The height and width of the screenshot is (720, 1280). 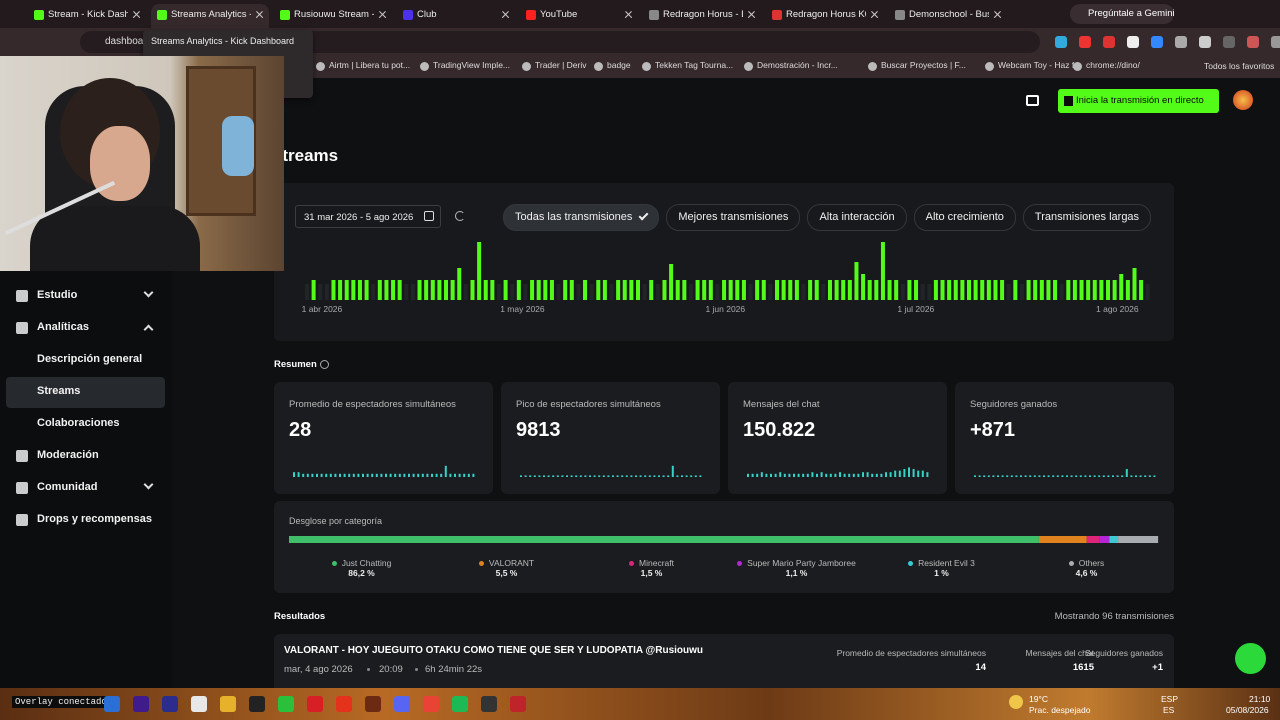 I want to click on filter-pill: Transmisiones largas, so click(x=1087, y=217).